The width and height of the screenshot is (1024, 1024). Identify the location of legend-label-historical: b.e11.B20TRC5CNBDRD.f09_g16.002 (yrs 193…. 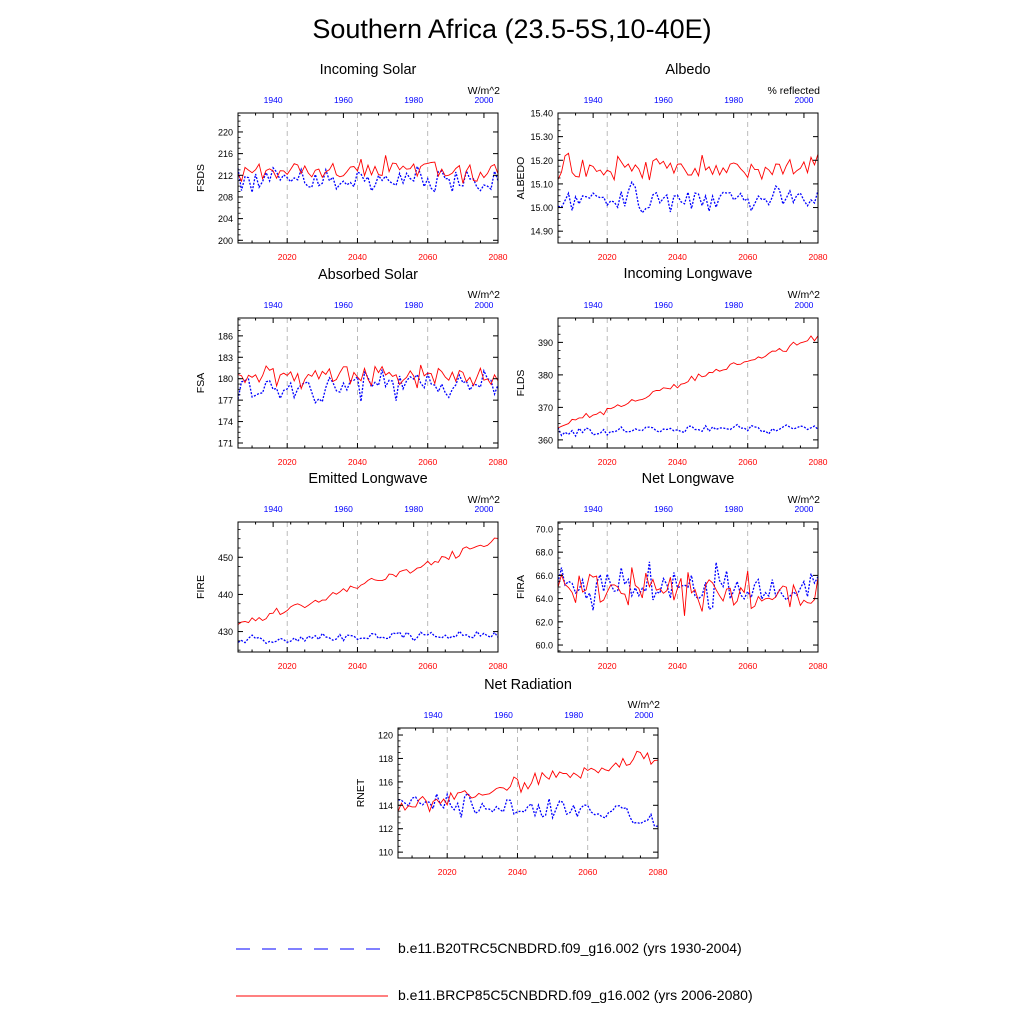
(570, 948).